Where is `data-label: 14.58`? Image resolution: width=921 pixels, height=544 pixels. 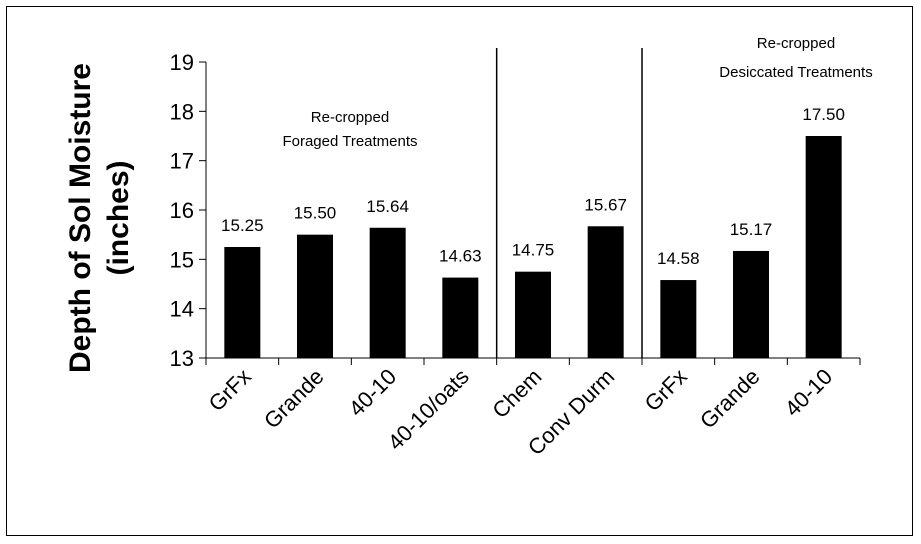
data-label: 14.58 is located at coordinates (678, 258).